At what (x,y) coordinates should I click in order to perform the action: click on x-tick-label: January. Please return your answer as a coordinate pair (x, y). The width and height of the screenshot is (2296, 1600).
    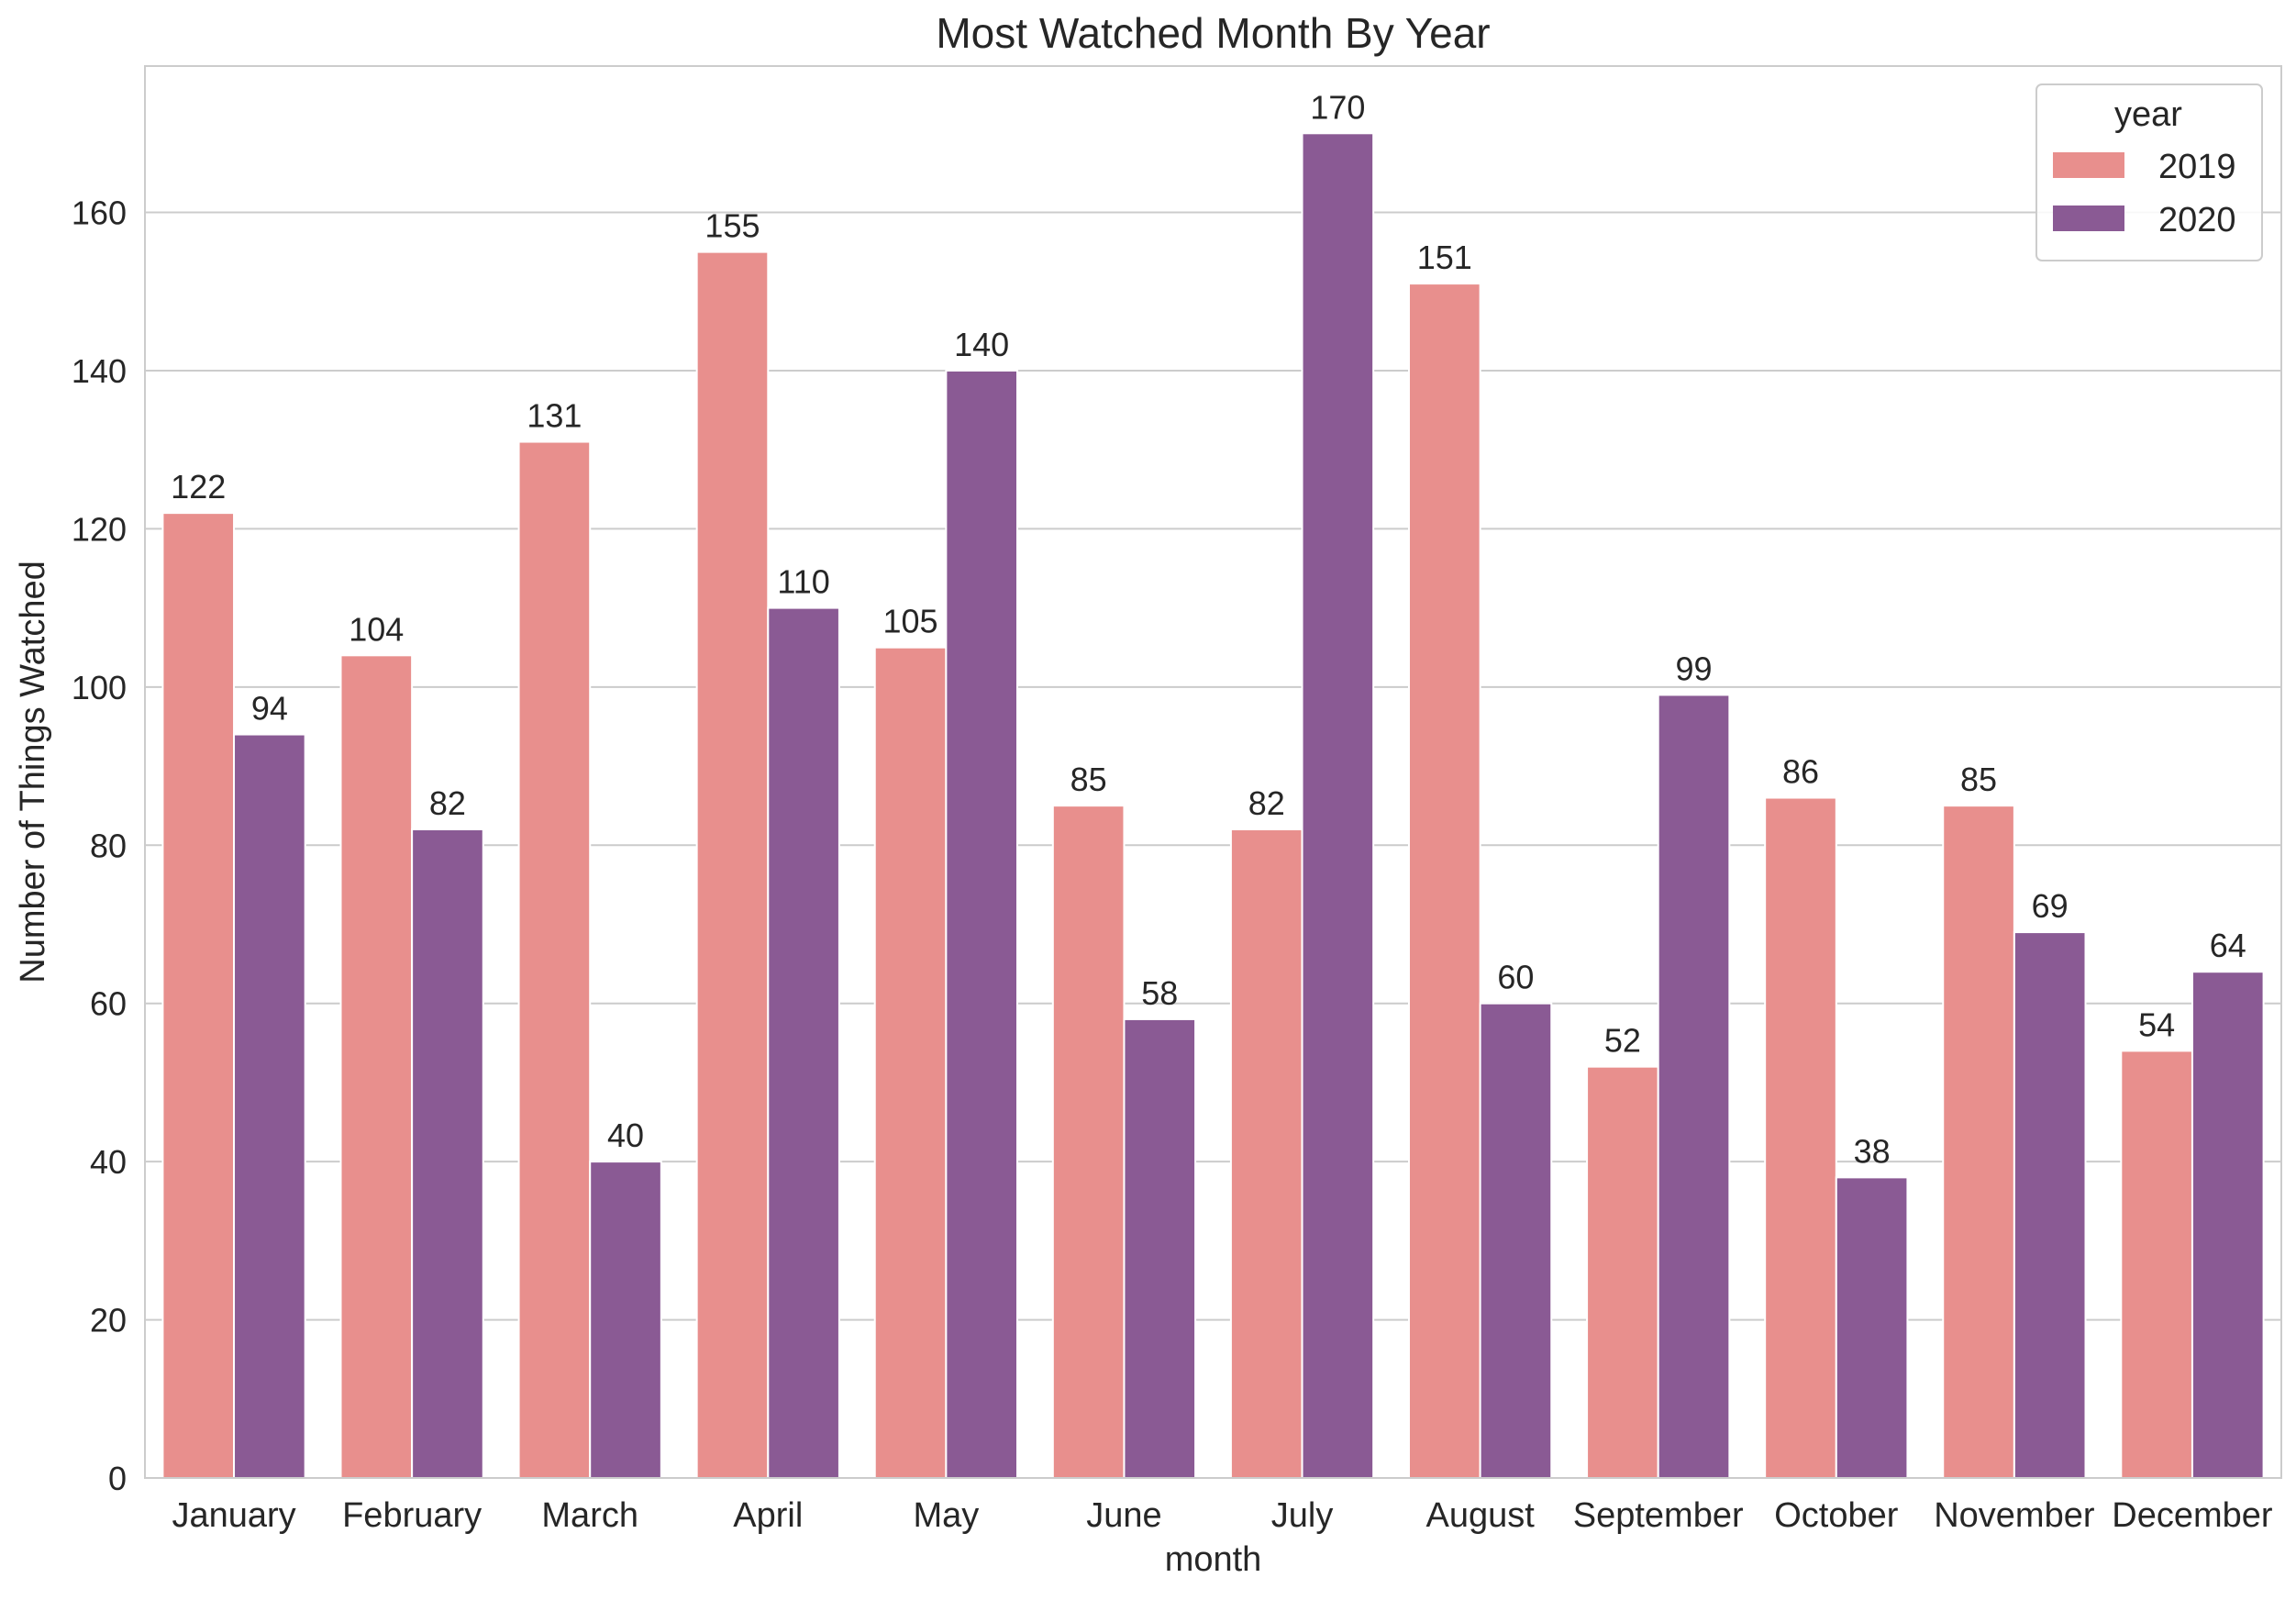
    Looking at the image, I should click on (233, 1516).